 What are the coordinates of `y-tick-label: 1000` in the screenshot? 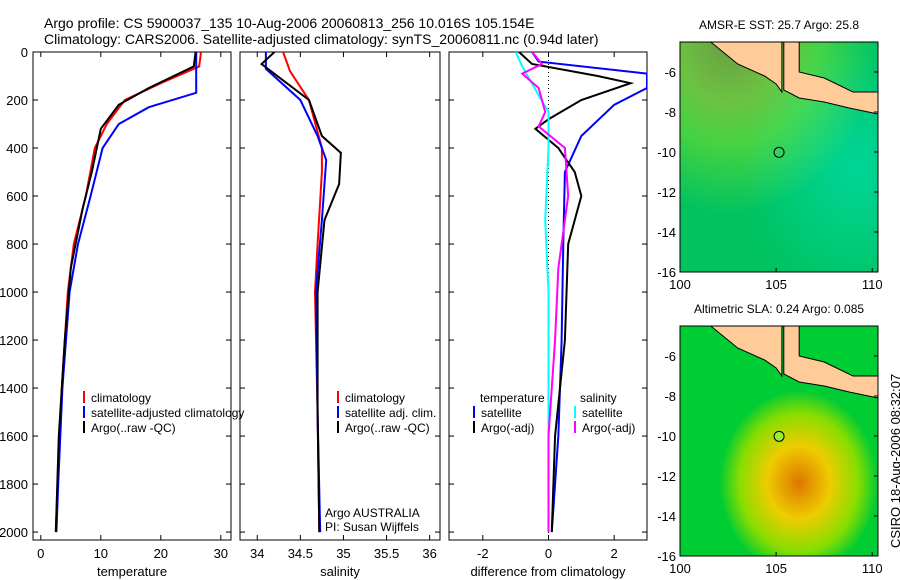 It's located at (14, 292).